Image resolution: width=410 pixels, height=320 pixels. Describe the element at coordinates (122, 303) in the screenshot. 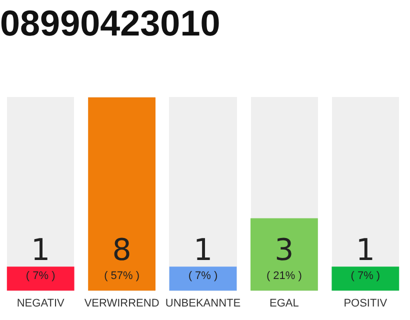

I see `x-tick-label: VERWIRREND` at that location.